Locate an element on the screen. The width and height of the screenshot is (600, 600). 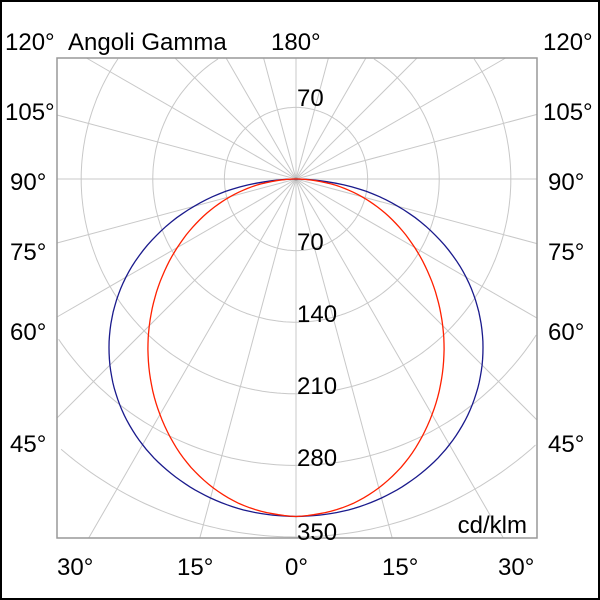
angle-label-left-105: 105° is located at coordinates (30, 112).